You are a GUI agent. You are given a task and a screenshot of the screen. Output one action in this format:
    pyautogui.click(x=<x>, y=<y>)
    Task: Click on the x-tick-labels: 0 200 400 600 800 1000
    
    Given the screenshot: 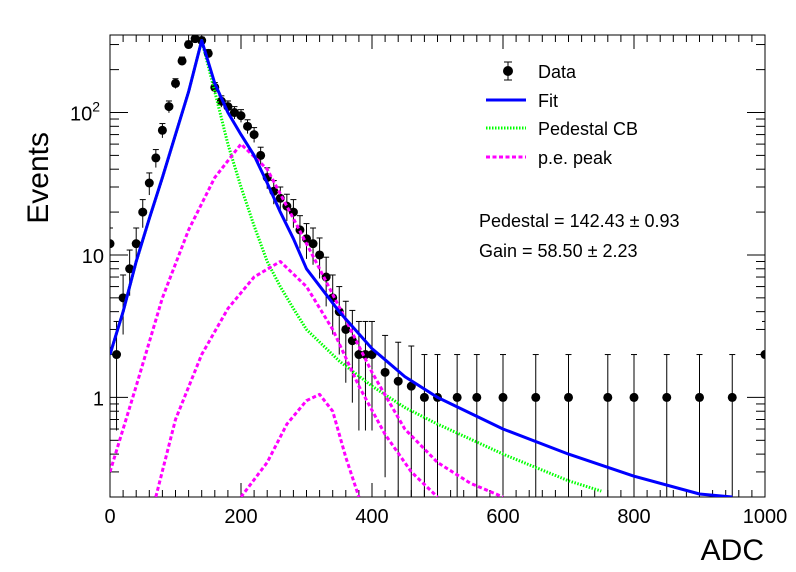 What is the action you would take?
    pyautogui.click(x=445, y=517)
    